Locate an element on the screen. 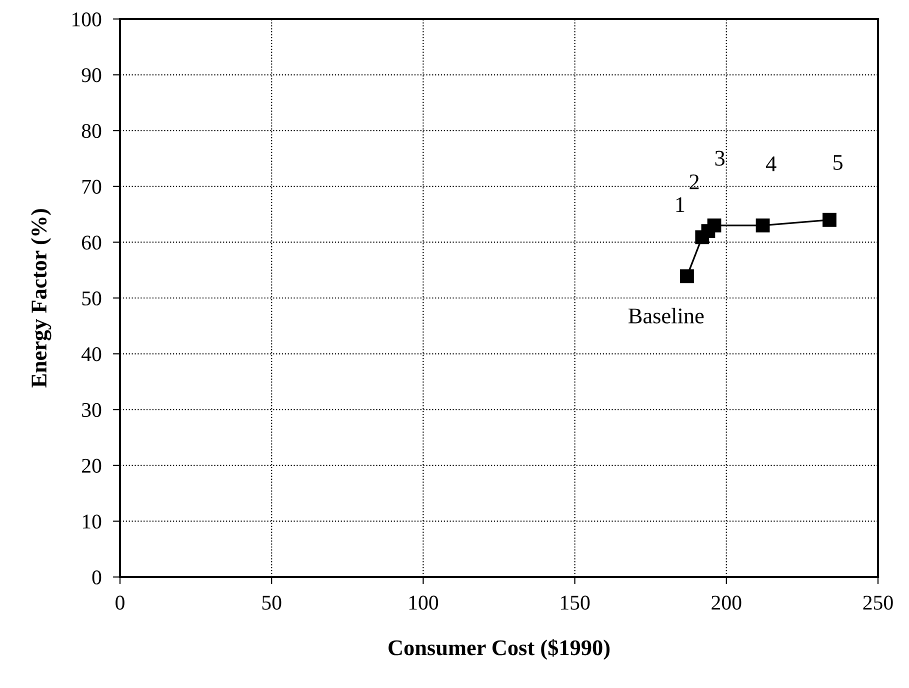 This screenshot has width=909, height=688. annotation: 5 is located at coordinates (838, 162).